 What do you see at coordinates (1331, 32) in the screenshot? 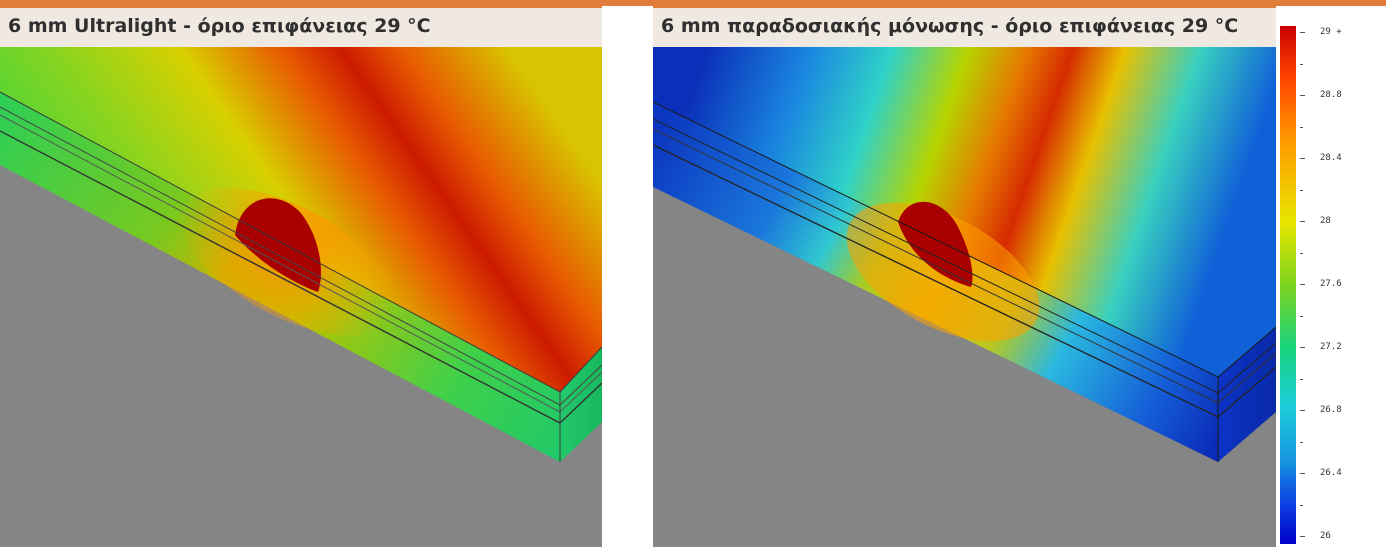
I see `legend-tick-label: 29 +` at bounding box center [1331, 32].